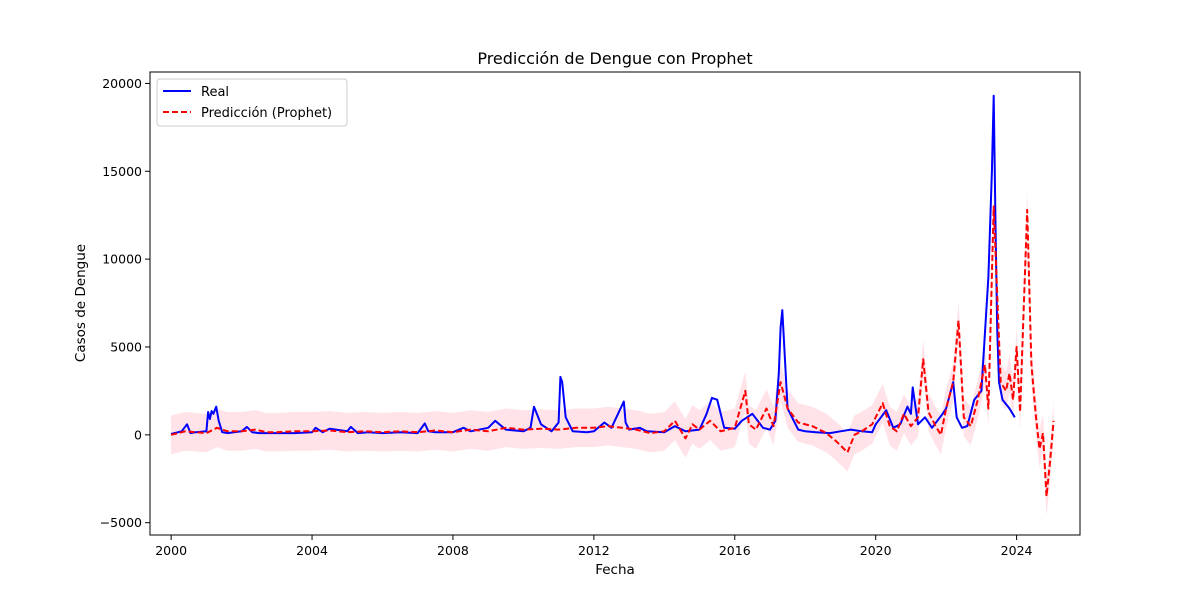  I want to click on legend-real-label: Real, so click(215, 92).